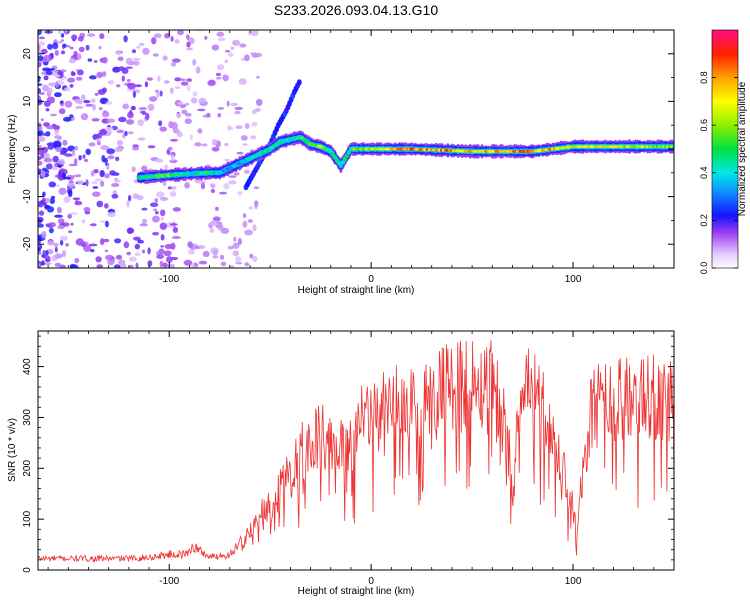  Describe the element at coordinates (27, 149) in the screenshot. I see `spectrogram-y-tick-label: 0` at that location.